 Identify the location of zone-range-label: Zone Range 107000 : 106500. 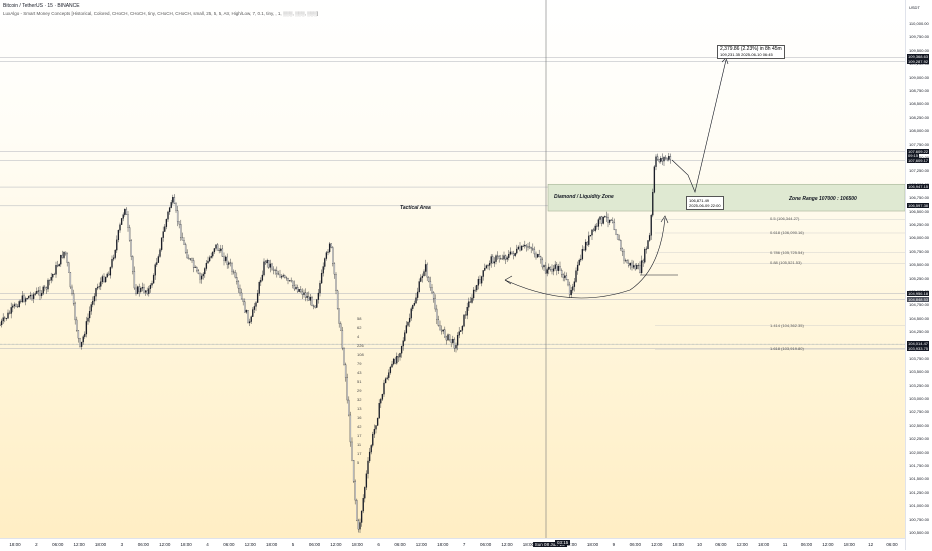
(823, 199).